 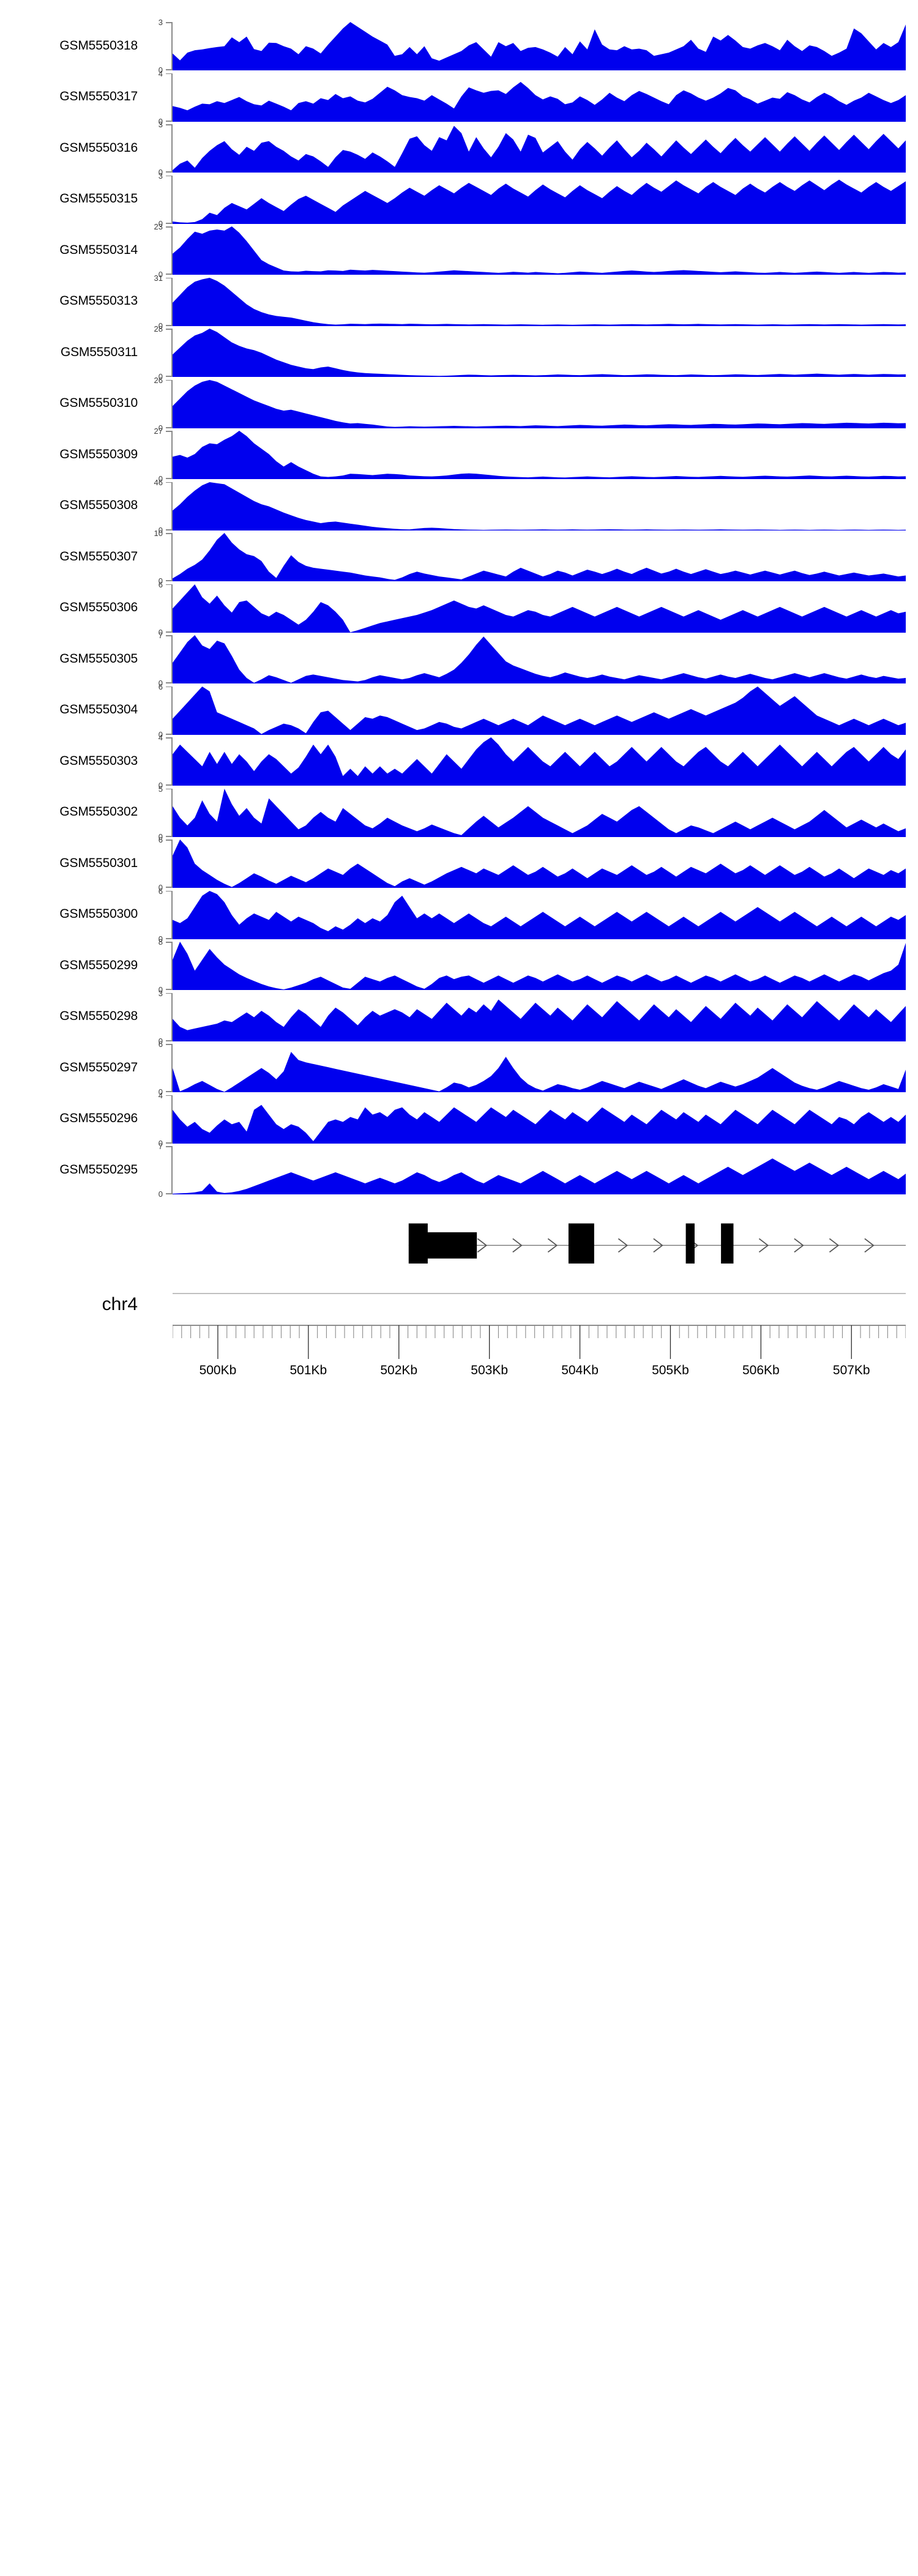 I want to click on coverage-track: GSM5550297 6 0, so click(x=459, y=1068).